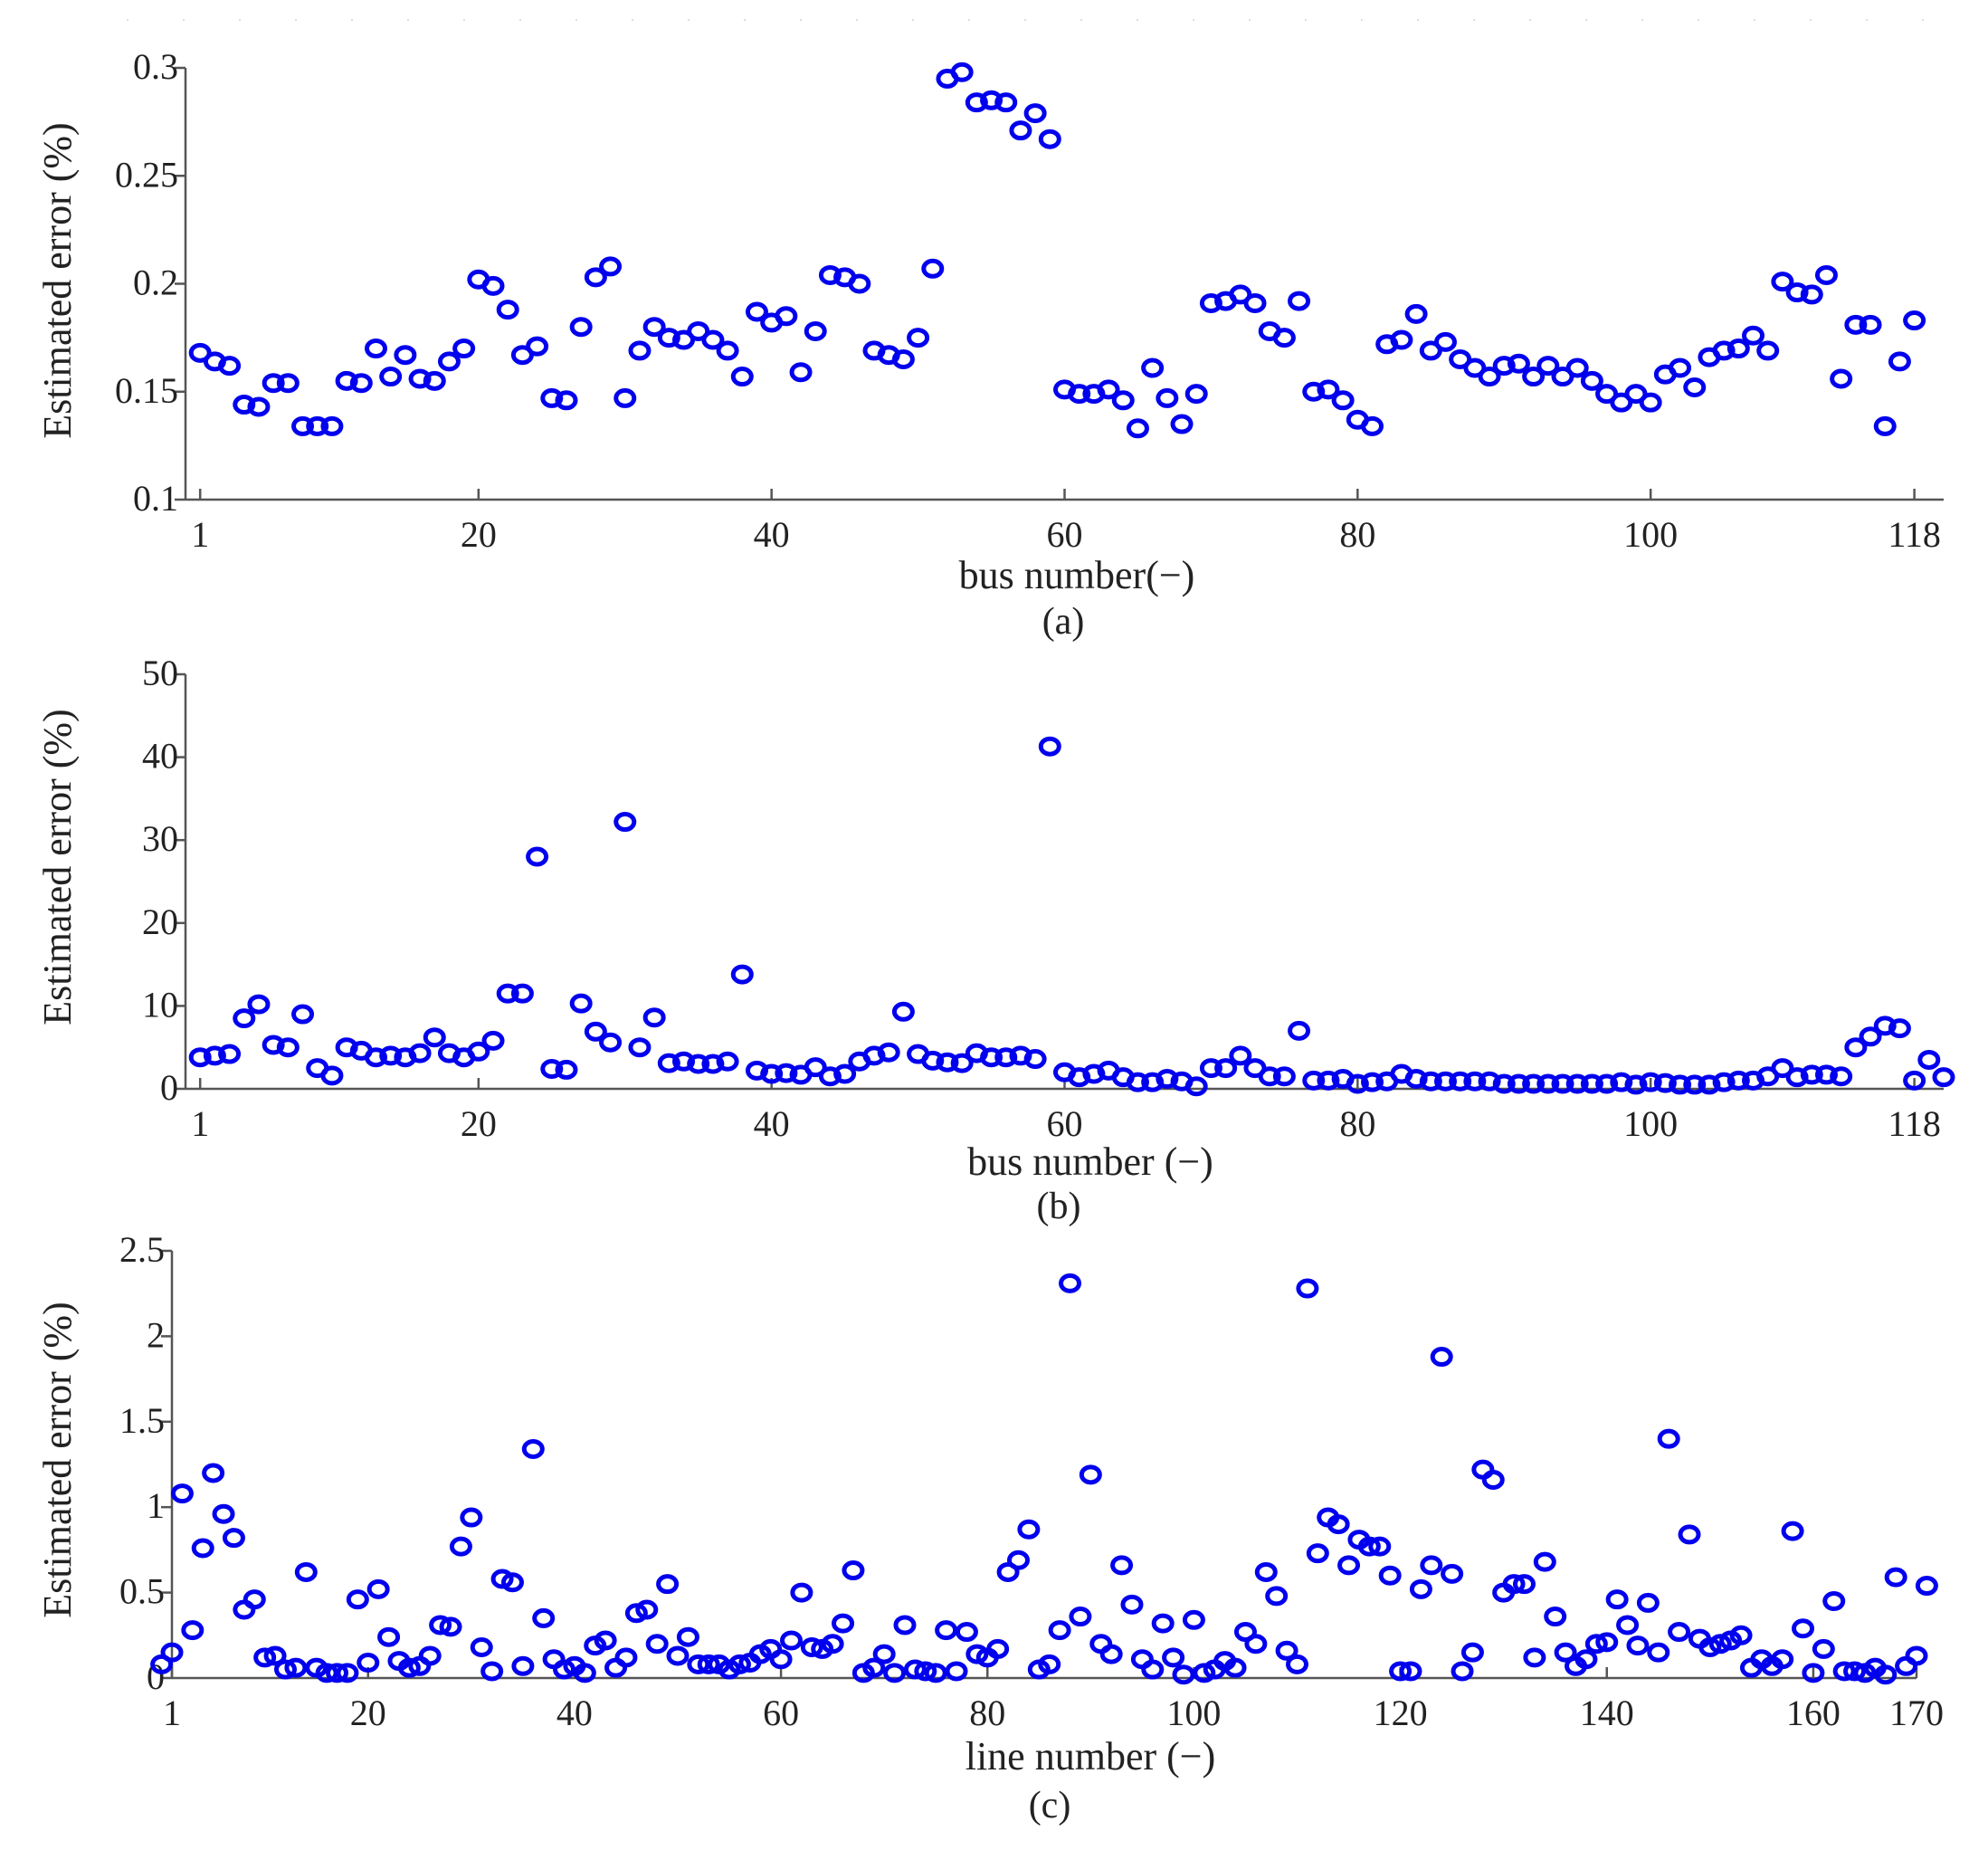 This screenshot has height=1850, width=1988. I want to click on x-tick-label-a: 118, so click(1914, 534).